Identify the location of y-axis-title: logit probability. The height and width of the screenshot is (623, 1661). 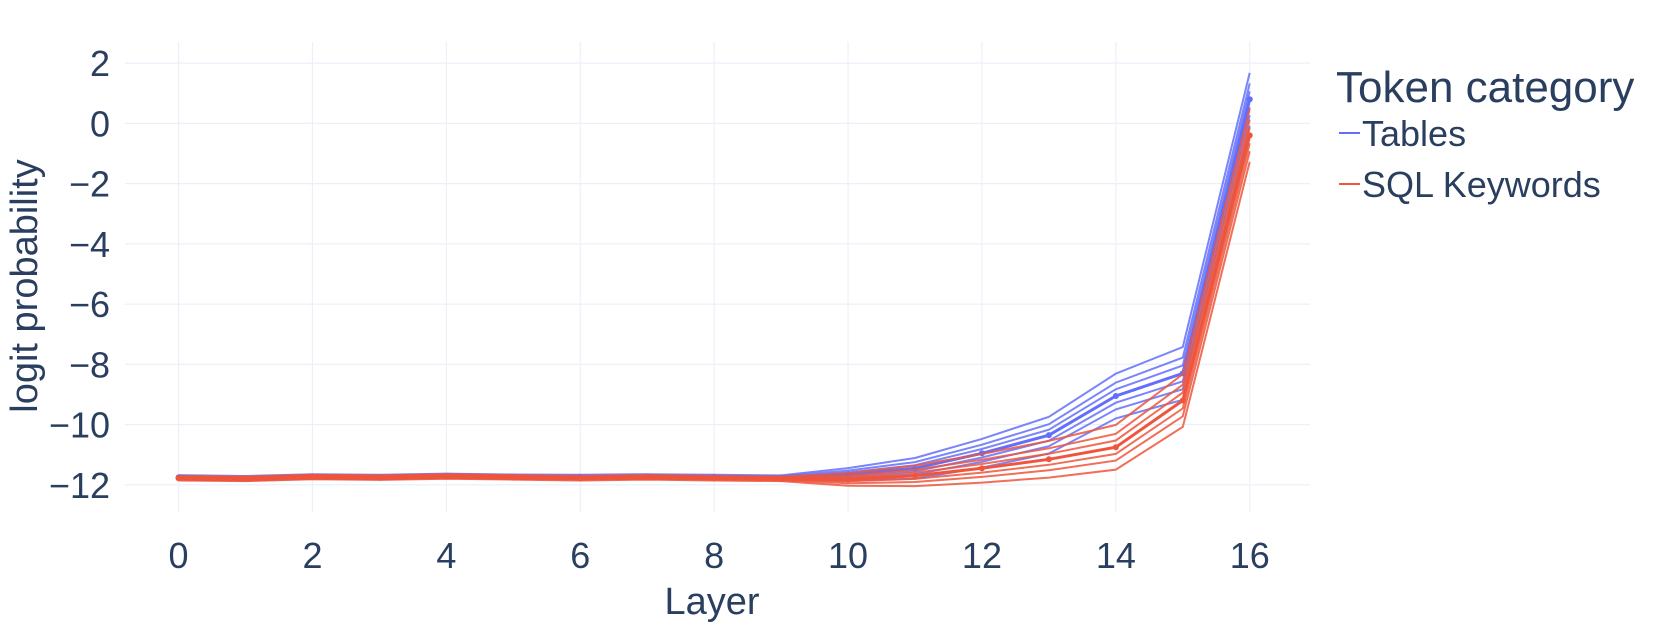
(25, 285).